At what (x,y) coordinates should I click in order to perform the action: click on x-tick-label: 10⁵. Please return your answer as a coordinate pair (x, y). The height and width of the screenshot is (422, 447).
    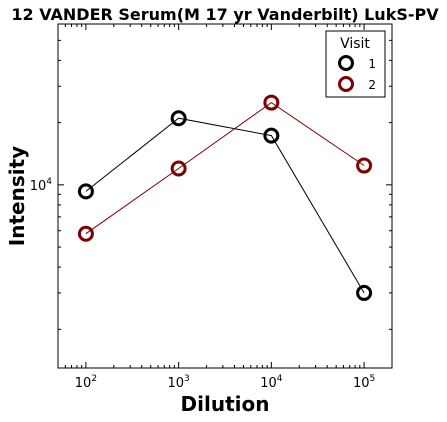
    Looking at the image, I should click on (364, 382).